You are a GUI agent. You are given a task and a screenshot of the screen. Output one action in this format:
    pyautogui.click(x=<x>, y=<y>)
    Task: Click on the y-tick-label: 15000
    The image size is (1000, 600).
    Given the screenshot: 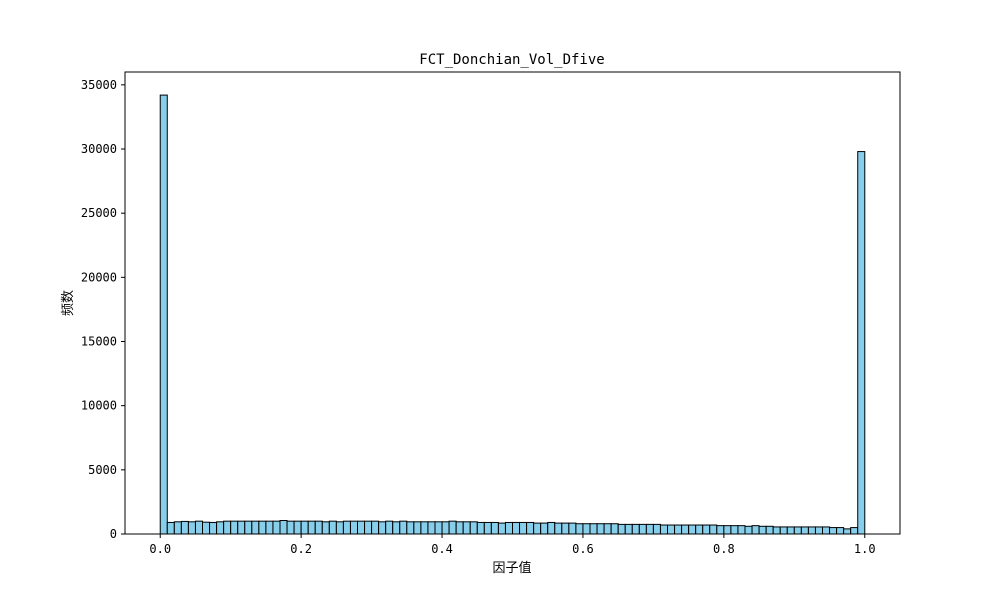 What is the action you would take?
    pyautogui.click(x=99, y=342)
    